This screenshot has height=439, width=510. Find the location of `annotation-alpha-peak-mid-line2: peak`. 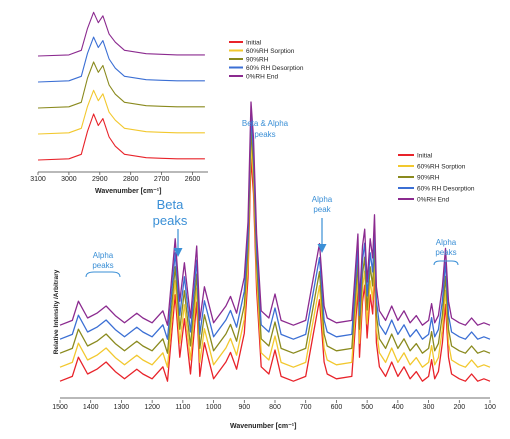

annotation-alpha-peak-mid-line2: peak is located at coordinates (322, 209).